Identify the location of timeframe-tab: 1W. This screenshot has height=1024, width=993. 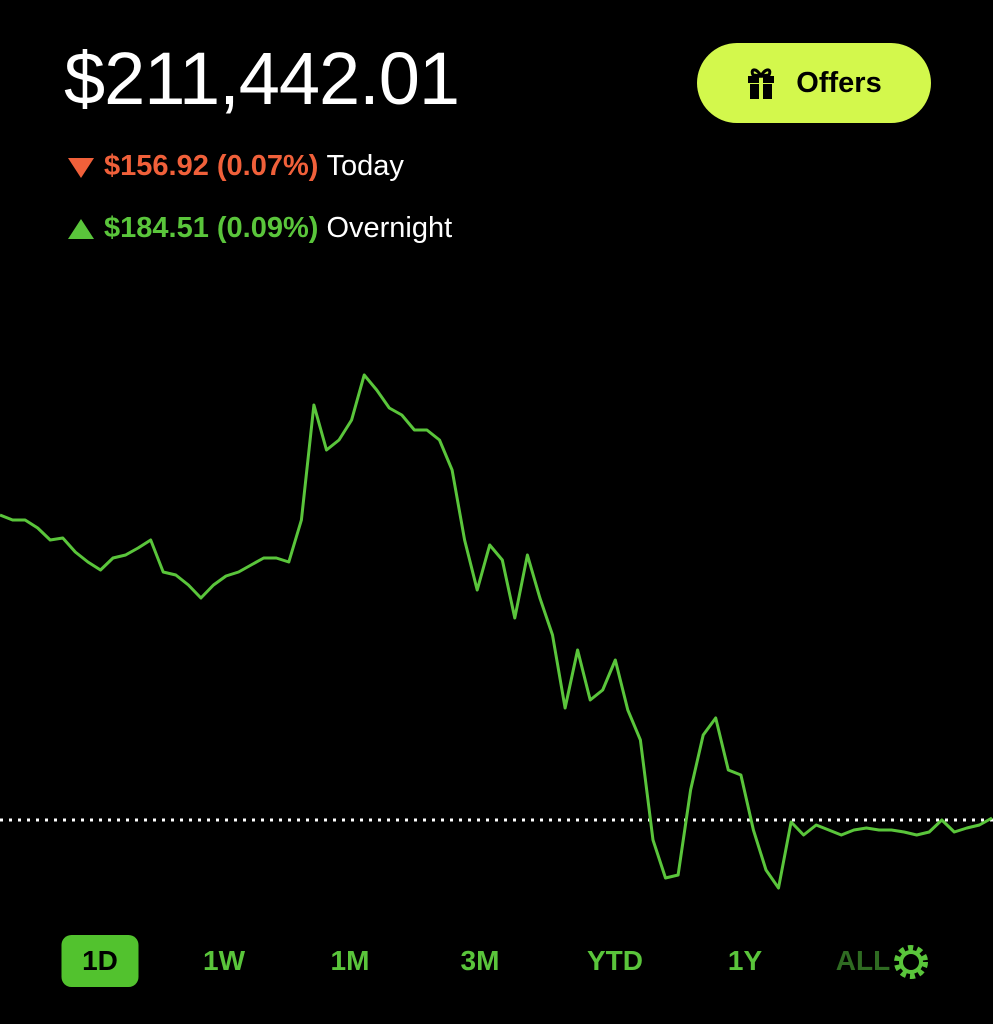
(224, 960).